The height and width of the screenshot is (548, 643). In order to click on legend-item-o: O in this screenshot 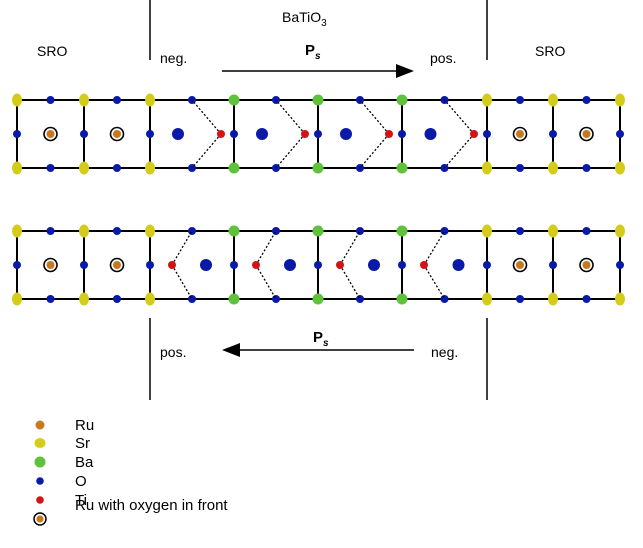, I will do `click(61, 481)`.